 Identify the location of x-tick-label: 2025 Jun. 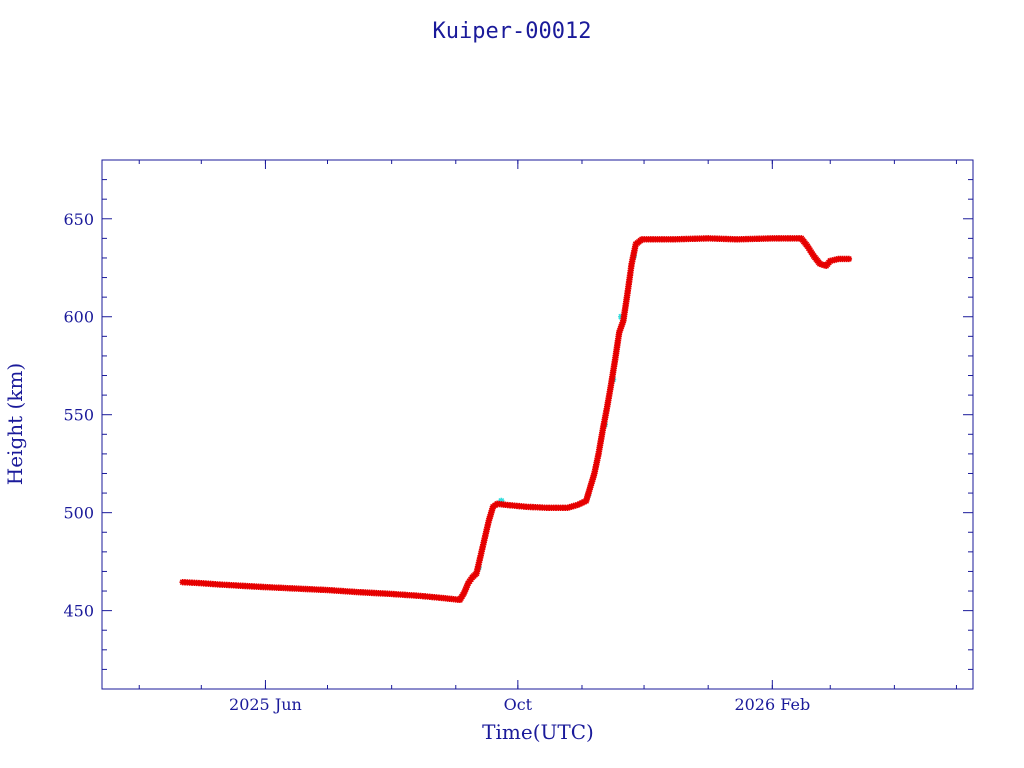
(265, 704).